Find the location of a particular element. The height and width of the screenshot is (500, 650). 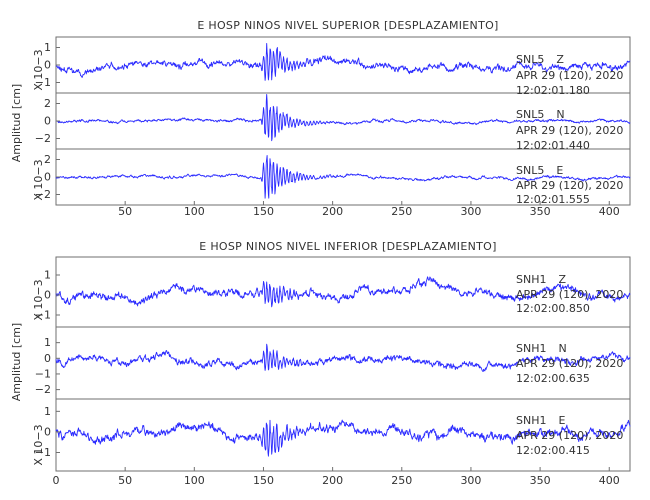

channel-annotation: SNH1 E APR 29 (120), 2020 12:02:00.415 is located at coordinates (569, 435).